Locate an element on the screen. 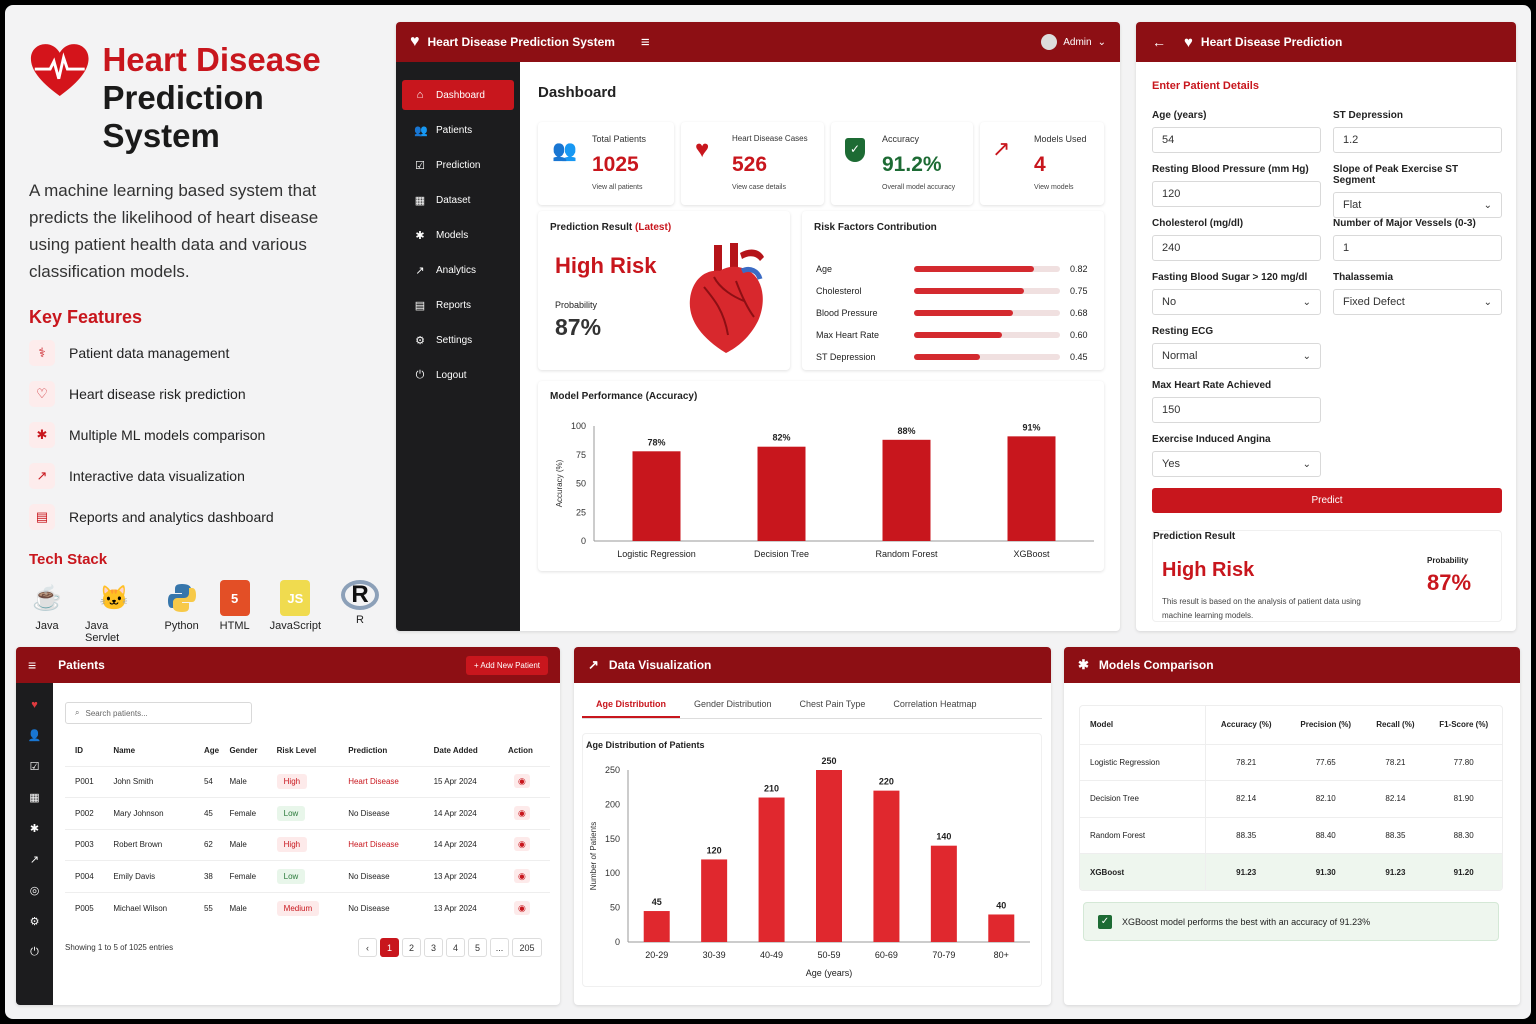  tech-item: JS JavaScript is located at coordinates (295, 612).